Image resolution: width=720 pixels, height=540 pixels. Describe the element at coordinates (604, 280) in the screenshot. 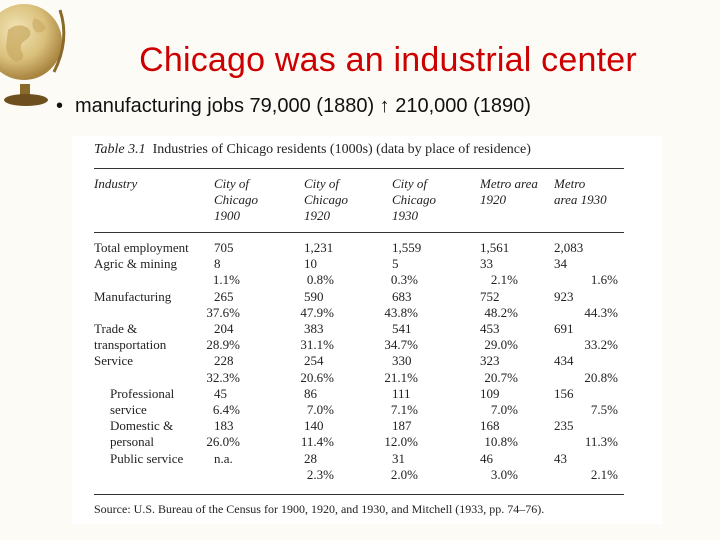

I see `table-cell: 1.6%` at that location.